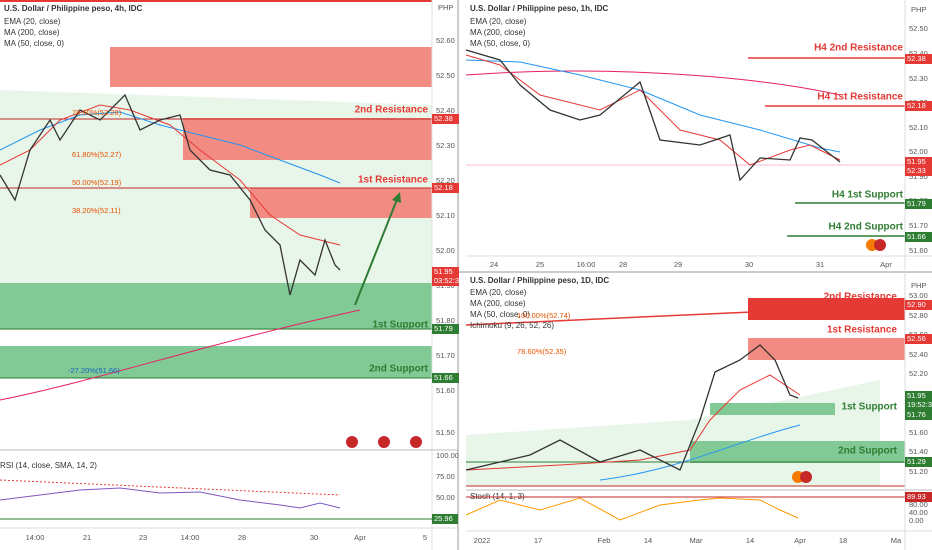 Image resolution: width=932 pixels, height=550 pixels. I want to click on fib-label: 50.00%(52.19), so click(97, 182).